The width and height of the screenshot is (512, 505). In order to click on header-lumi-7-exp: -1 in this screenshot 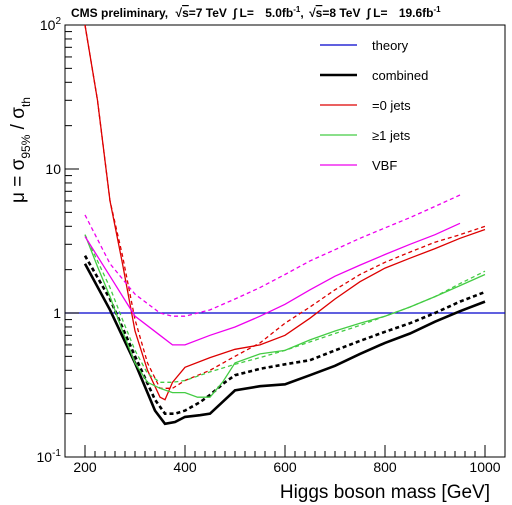, I will do `click(297, 9)`.